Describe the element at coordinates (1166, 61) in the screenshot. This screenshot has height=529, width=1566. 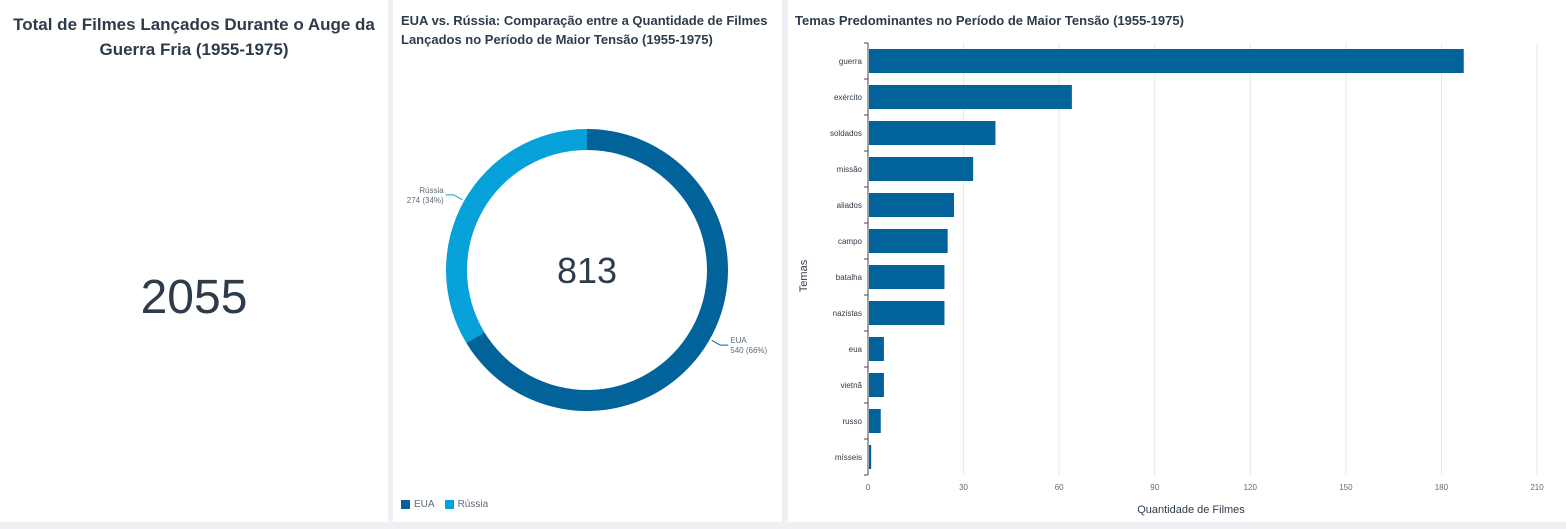
I see `bar-guerra` at that location.